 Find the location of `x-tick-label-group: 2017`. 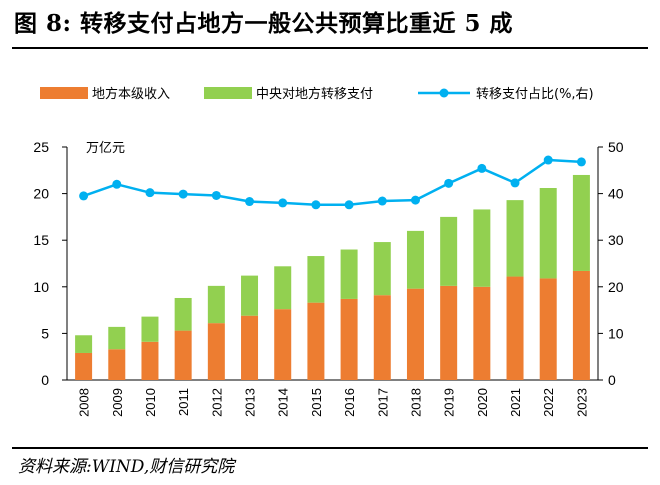

x-tick-label-group: 2017 is located at coordinates (382, 402).